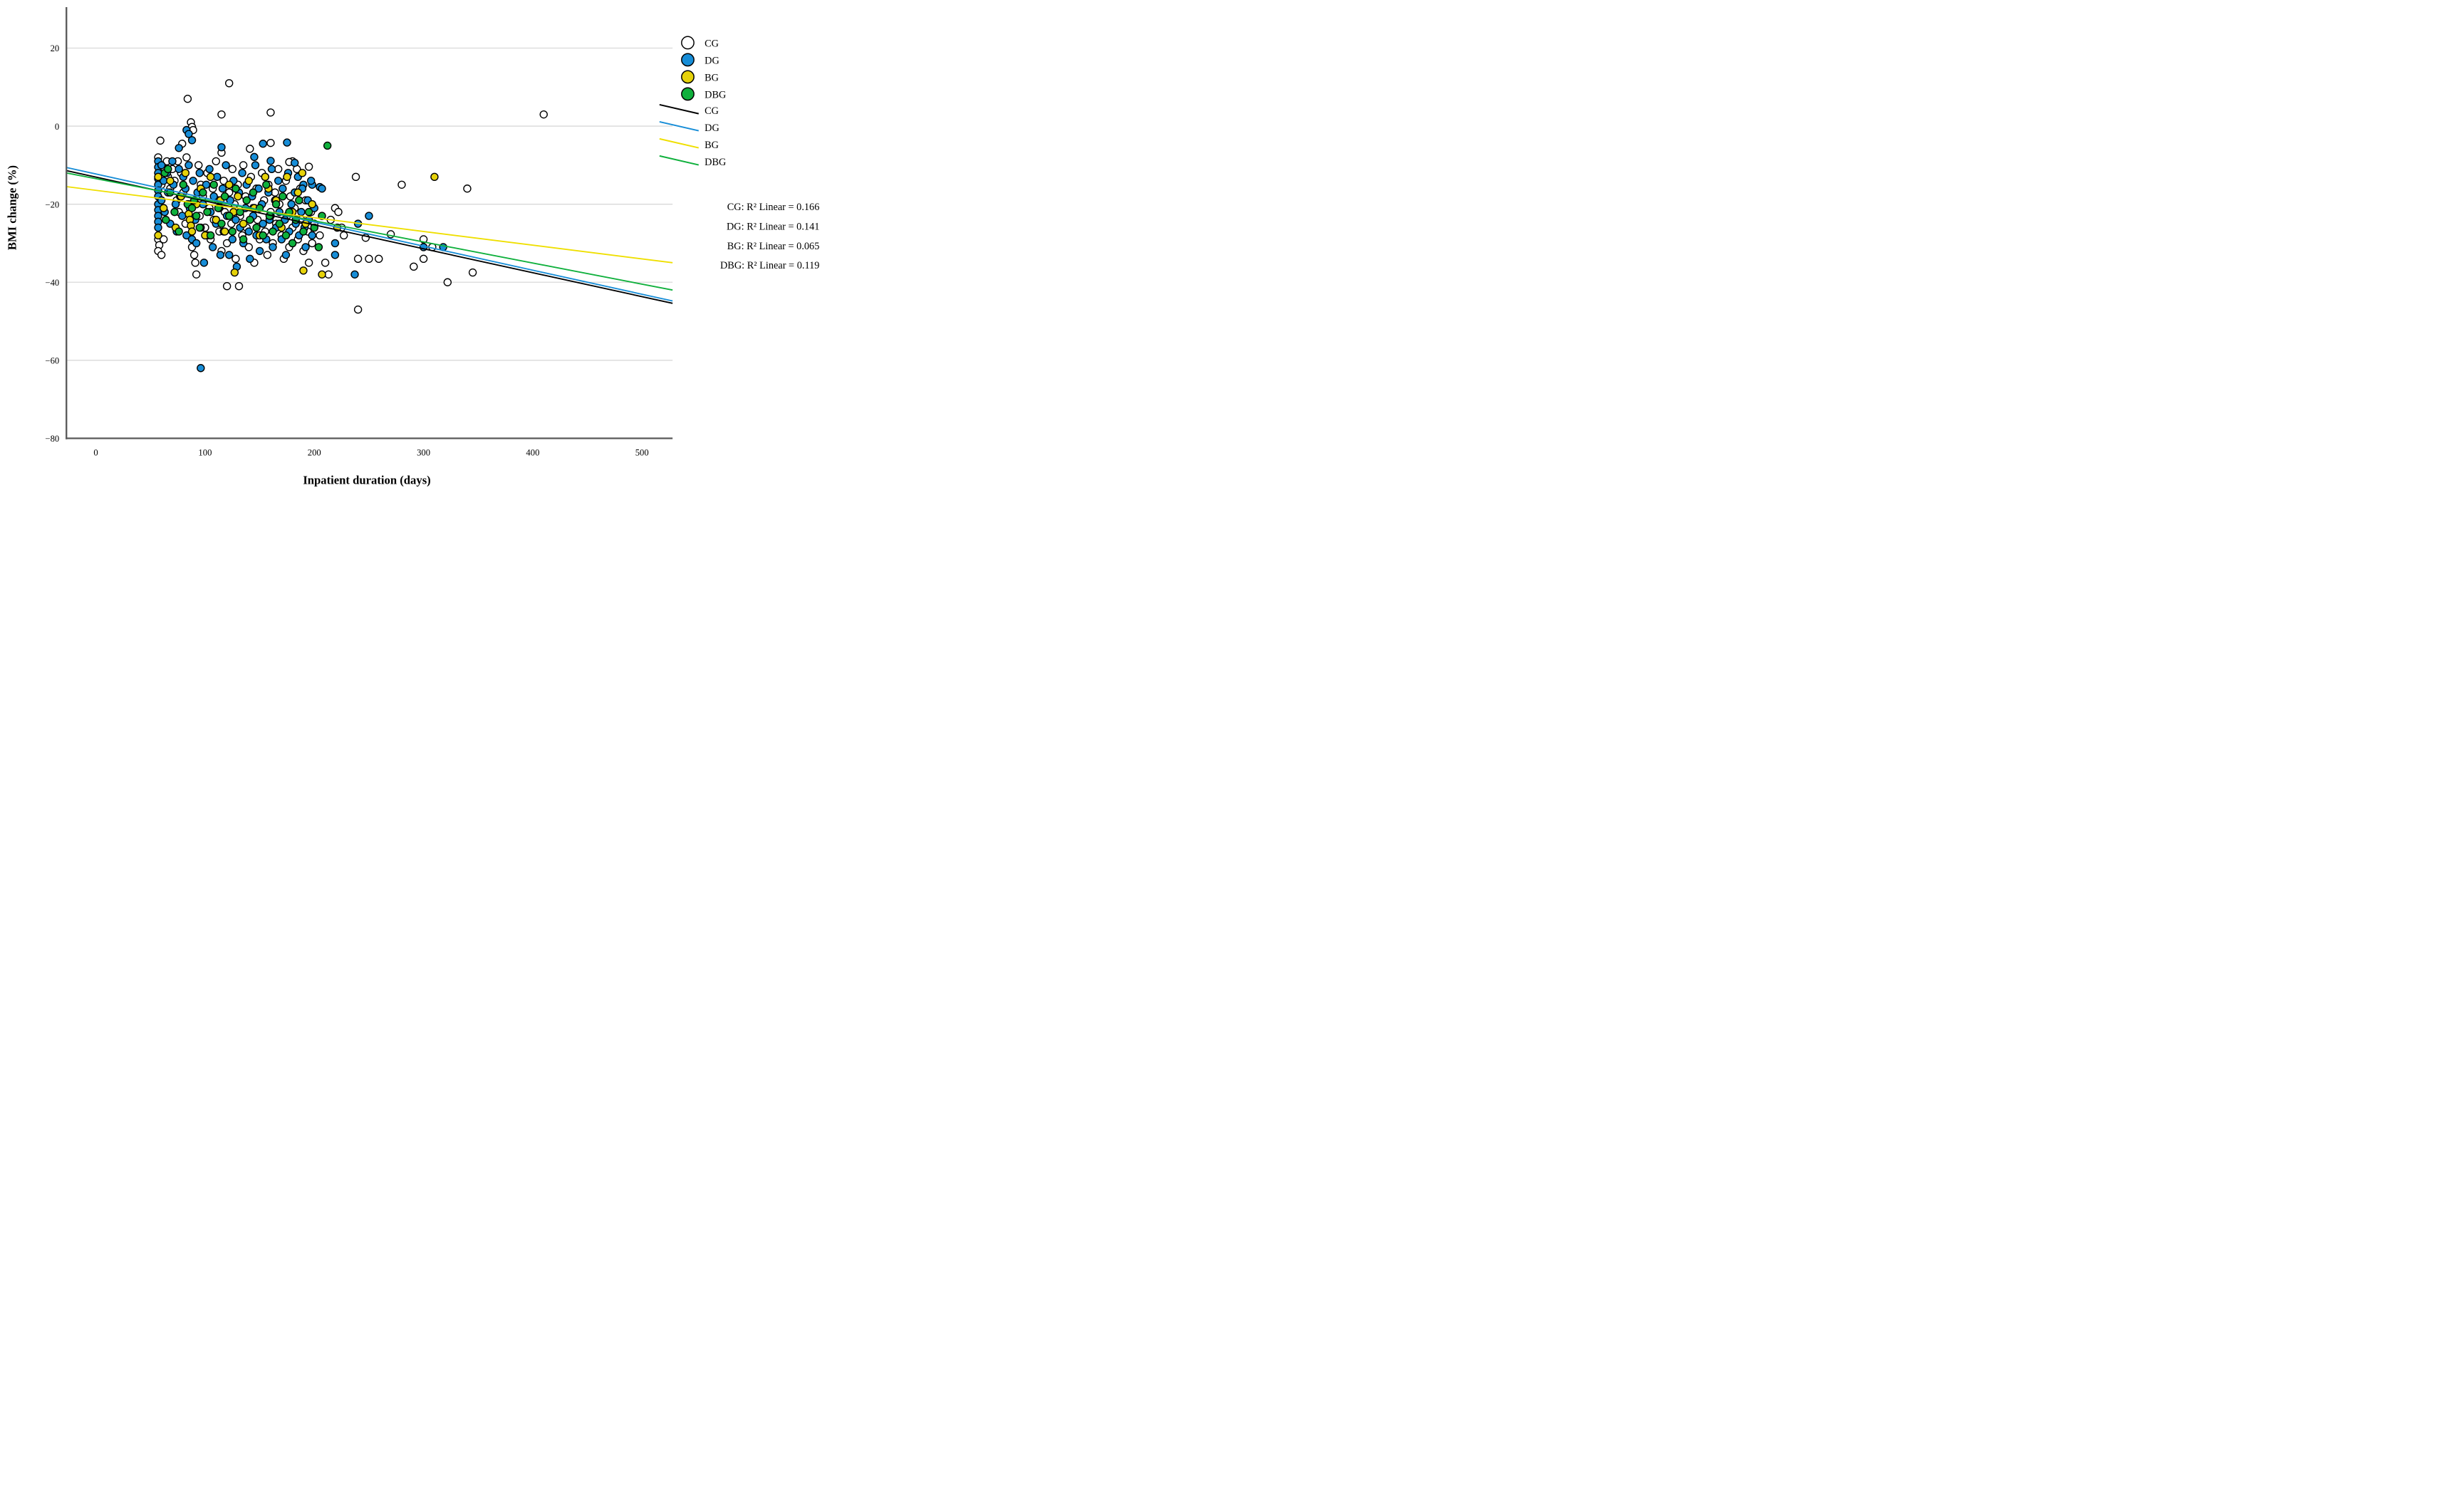  Describe the element at coordinates (52, 360) in the screenshot. I see `y-tick-label: −60` at that location.